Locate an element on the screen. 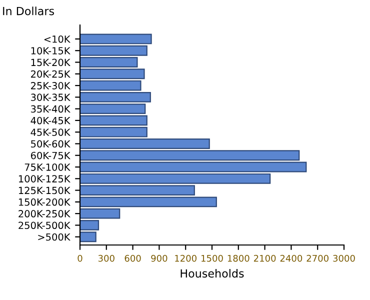 This screenshot has height=300, width=370. y-tick-label: 50K-60K is located at coordinates (50, 144).